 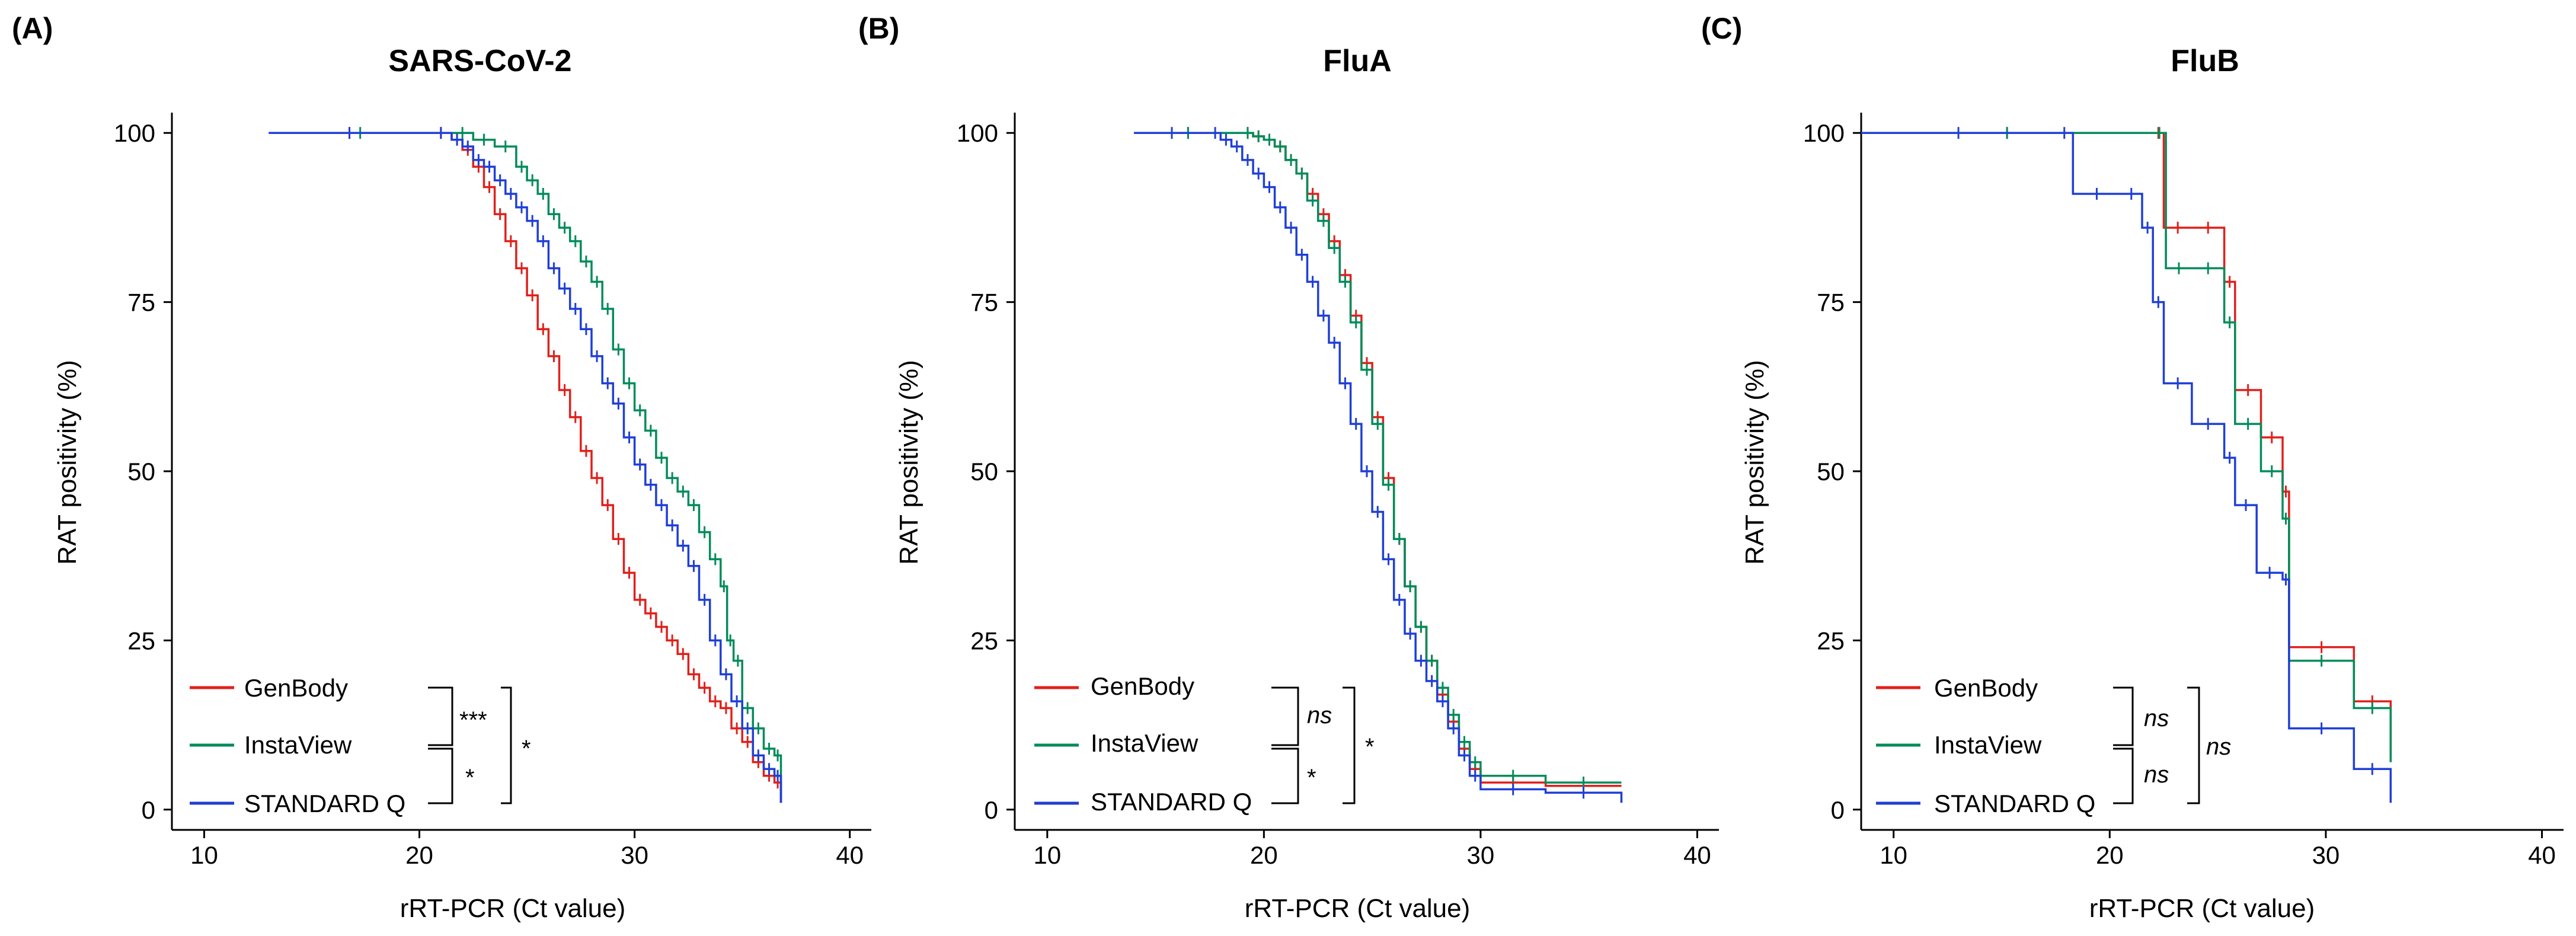 I want to click on panel-c-series-standard-q, so click(x=2126, y=468).